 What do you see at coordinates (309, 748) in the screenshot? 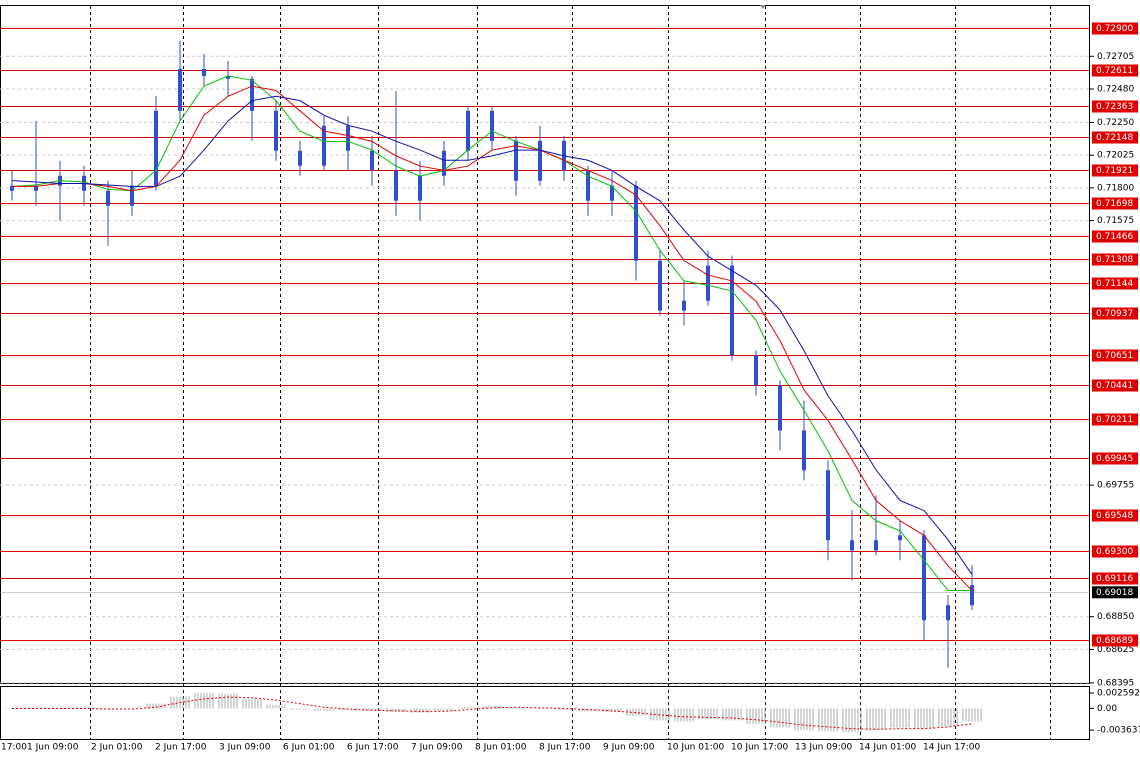
I see `x-tick-label: 6 Jun 01:00` at bounding box center [309, 748].